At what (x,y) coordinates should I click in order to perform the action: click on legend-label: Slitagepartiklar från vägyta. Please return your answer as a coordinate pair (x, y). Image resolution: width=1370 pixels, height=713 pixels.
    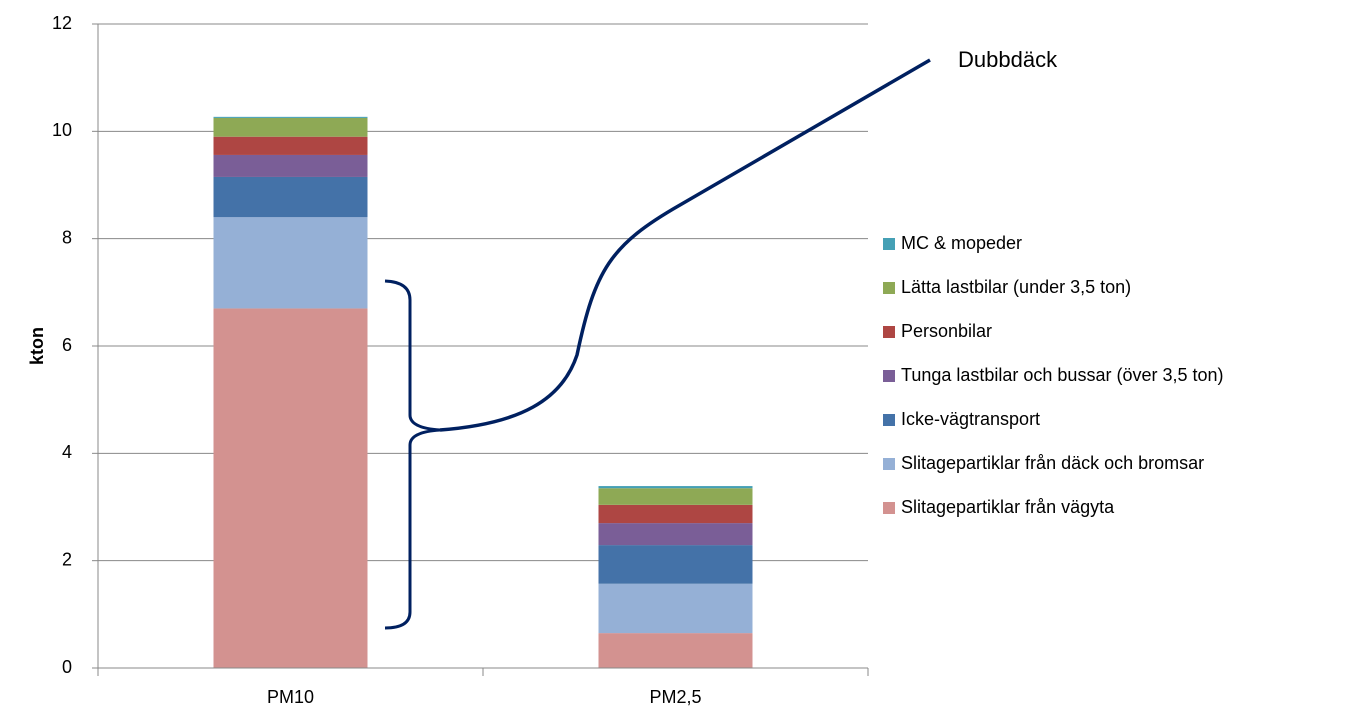
    Looking at the image, I should click on (1008, 507).